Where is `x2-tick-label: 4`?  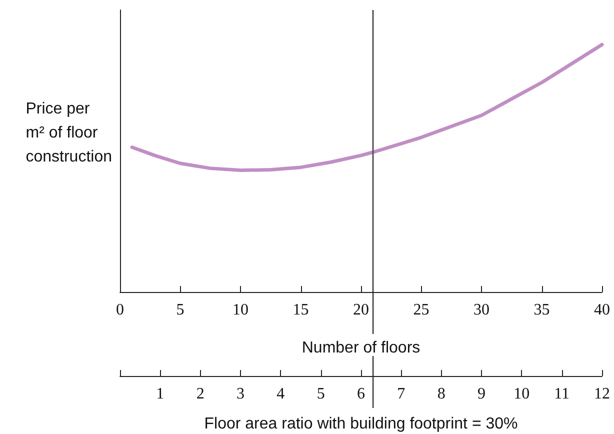
x2-tick-label: 4 is located at coordinates (280, 394).